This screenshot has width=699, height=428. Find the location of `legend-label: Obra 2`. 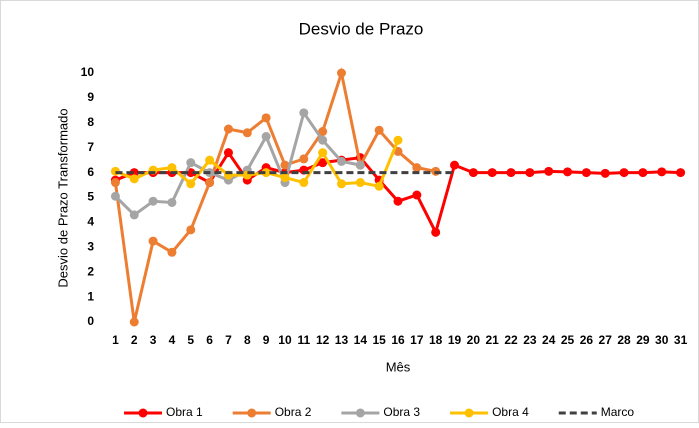

legend-label: Obra 2 is located at coordinates (293, 412).